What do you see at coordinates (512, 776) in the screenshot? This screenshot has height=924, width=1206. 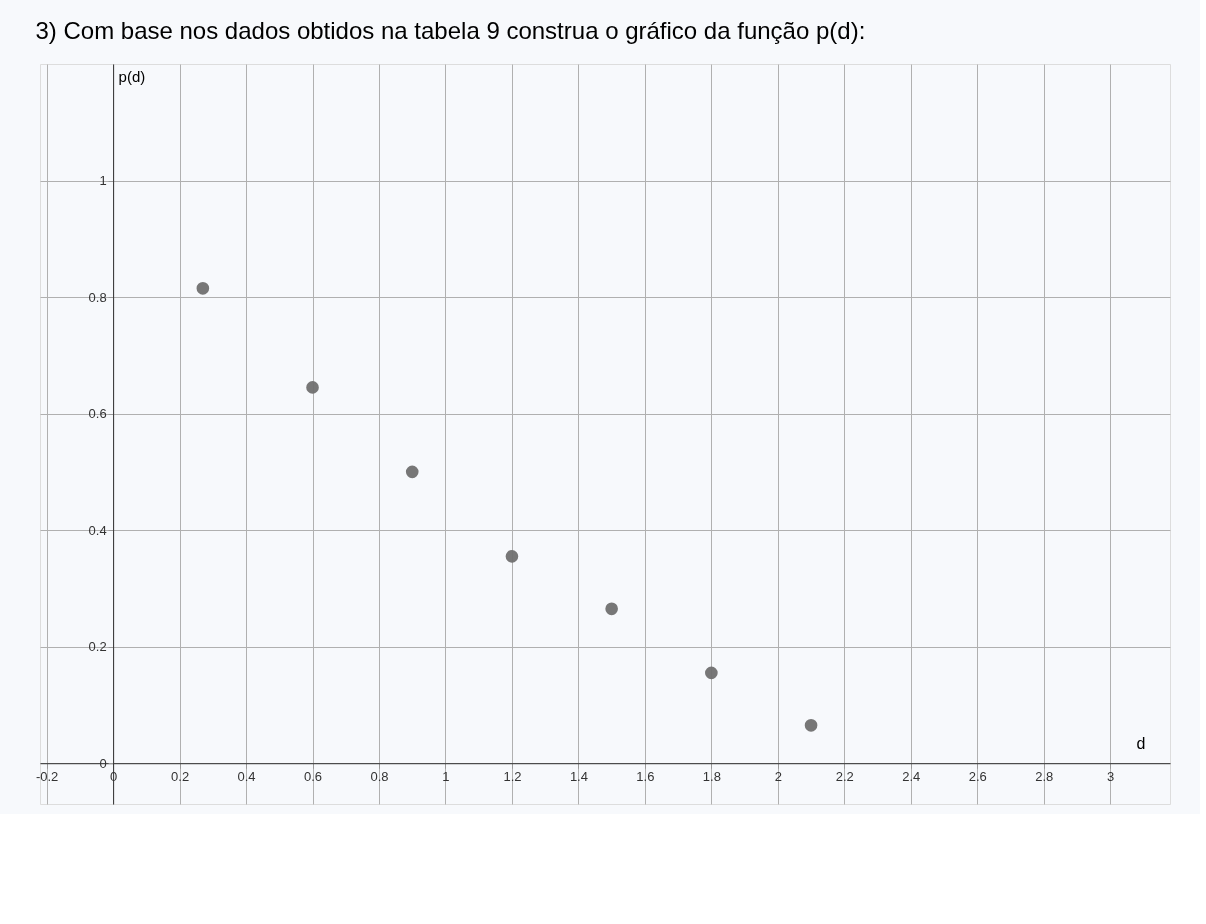 I see `x-tick-label: 1.2` at bounding box center [512, 776].